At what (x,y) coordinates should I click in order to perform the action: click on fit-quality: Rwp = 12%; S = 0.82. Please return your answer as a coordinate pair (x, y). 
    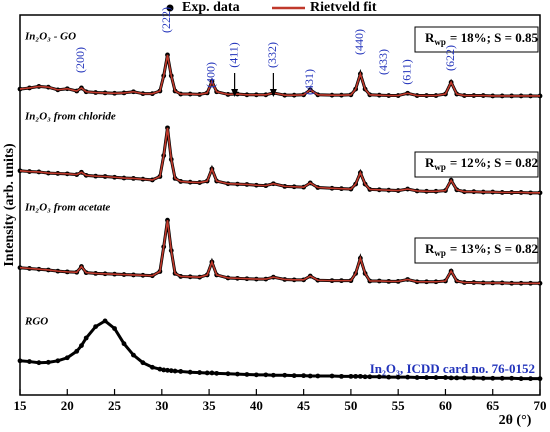
    Looking at the image, I should click on (481, 163).